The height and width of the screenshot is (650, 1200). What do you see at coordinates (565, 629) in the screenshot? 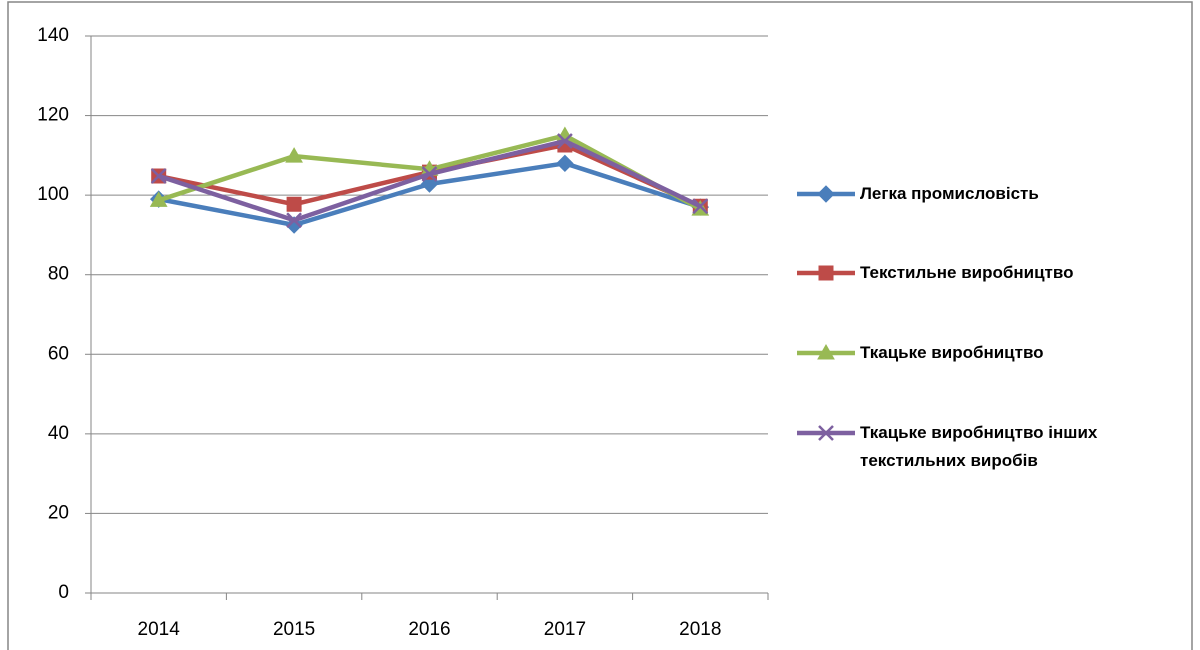
I see `x-tick-label: 2017` at bounding box center [565, 629].